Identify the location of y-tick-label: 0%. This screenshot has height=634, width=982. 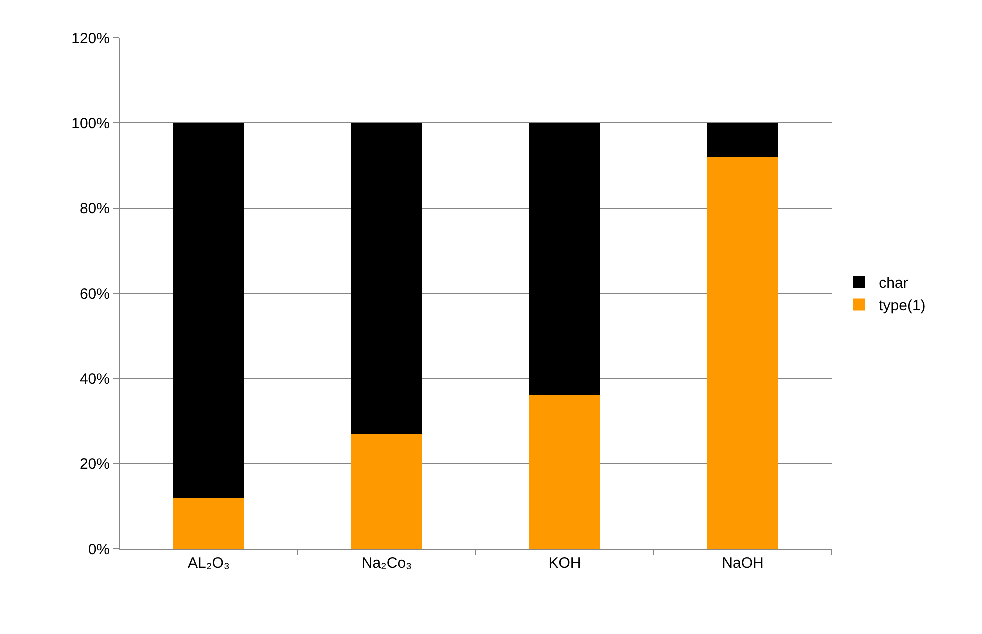
(99, 549).